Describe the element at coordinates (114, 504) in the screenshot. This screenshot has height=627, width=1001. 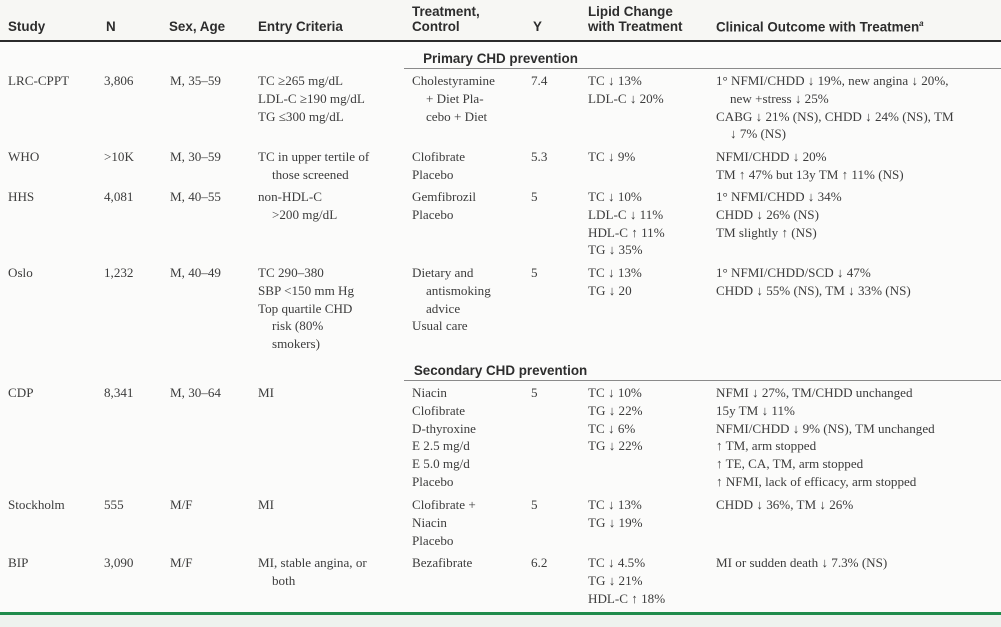
I see `n-cell: 555` at that location.